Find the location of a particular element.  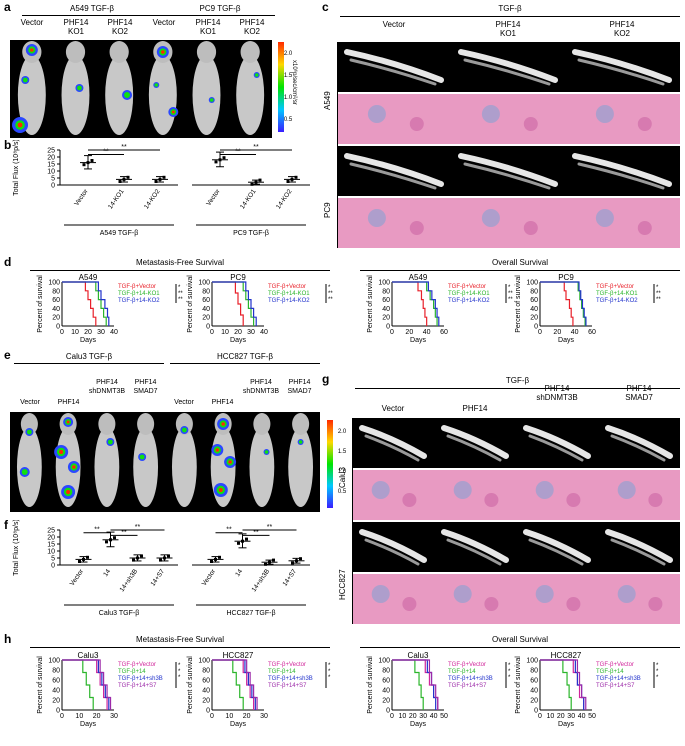

e-colorbar-tick: 1.0 is located at coordinates (342, 472).